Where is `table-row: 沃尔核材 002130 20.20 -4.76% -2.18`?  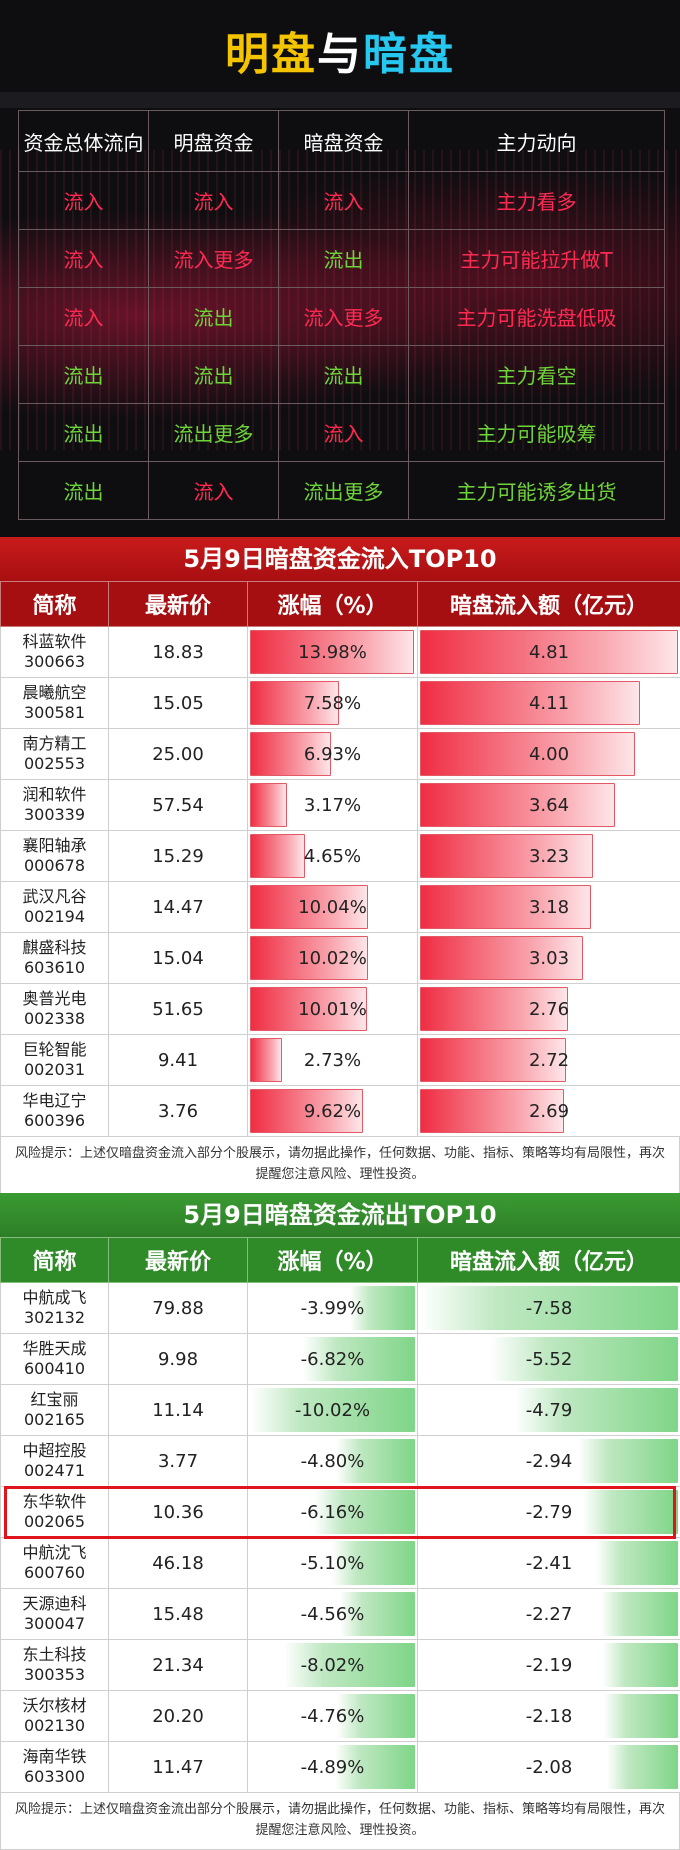
table-row: 沃尔核材 002130 20.20 -4.76% -2.18 is located at coordinates (340, 1716).